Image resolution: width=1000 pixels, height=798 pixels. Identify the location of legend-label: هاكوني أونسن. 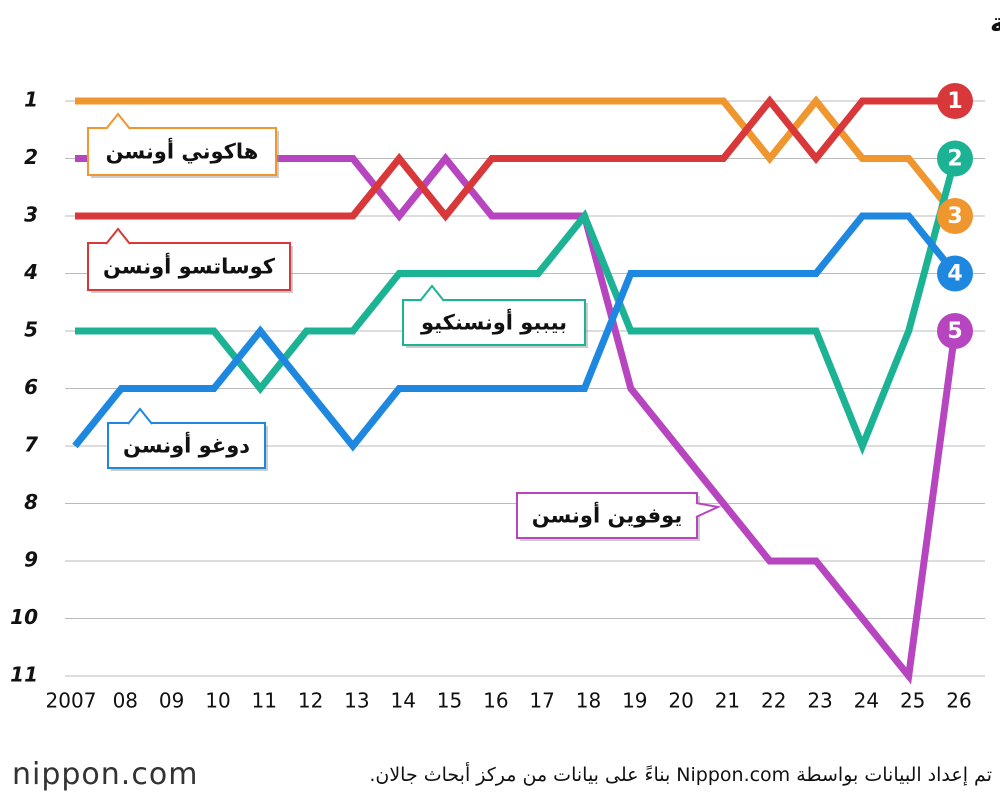
(182, 150).